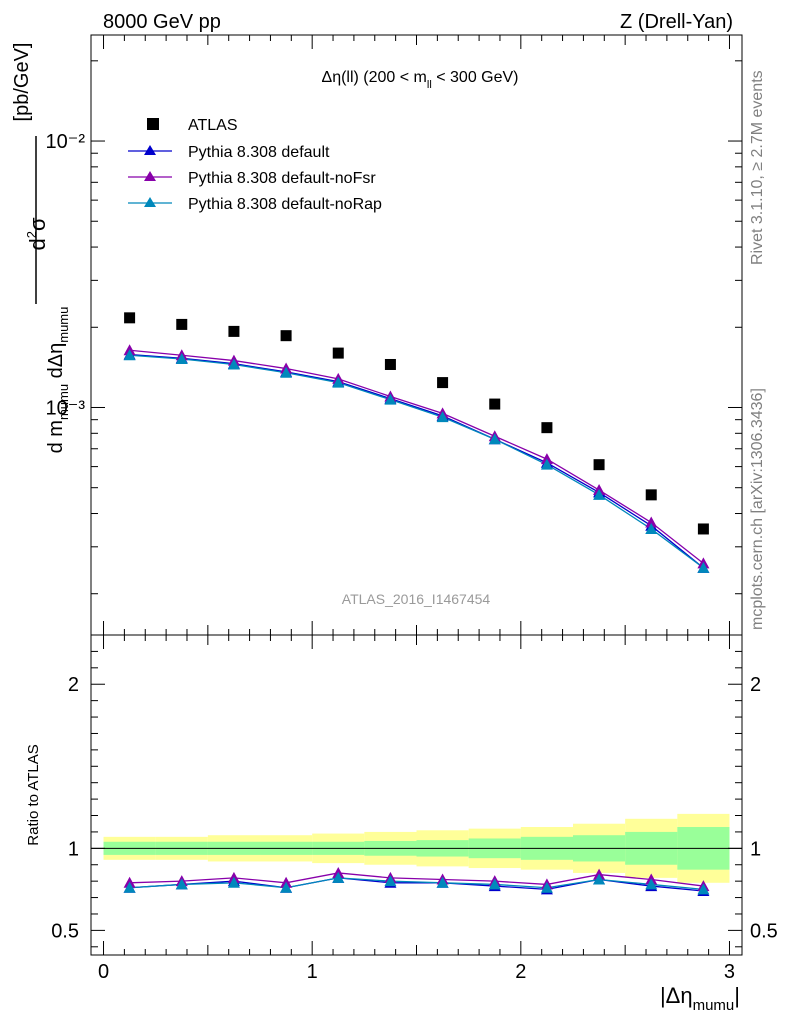 The width and height of the screenshot is (786, 1024). What do you see at coordinates (58, 380) in the screenshot?
I see `svg-text: d mmumu dΔηmumu` at bounding box center [58, 380].